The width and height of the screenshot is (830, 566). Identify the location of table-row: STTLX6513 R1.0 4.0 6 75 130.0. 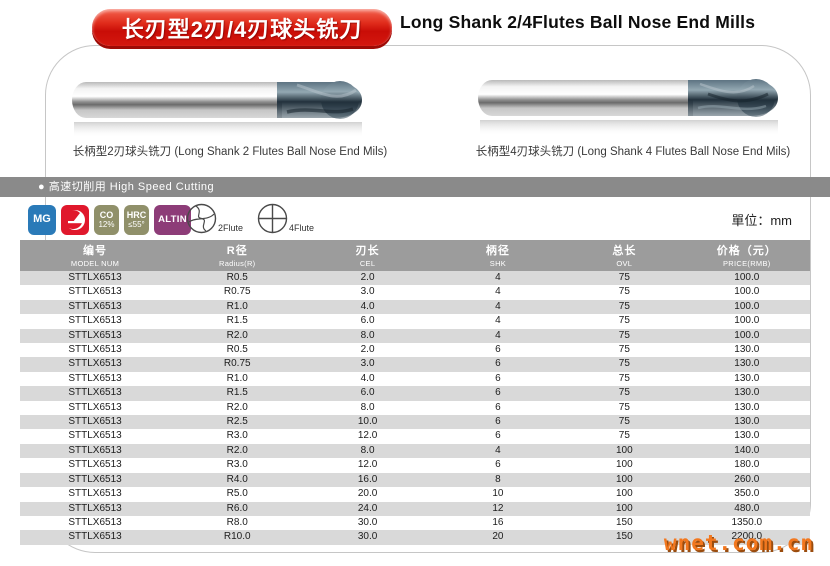
(415, 379).